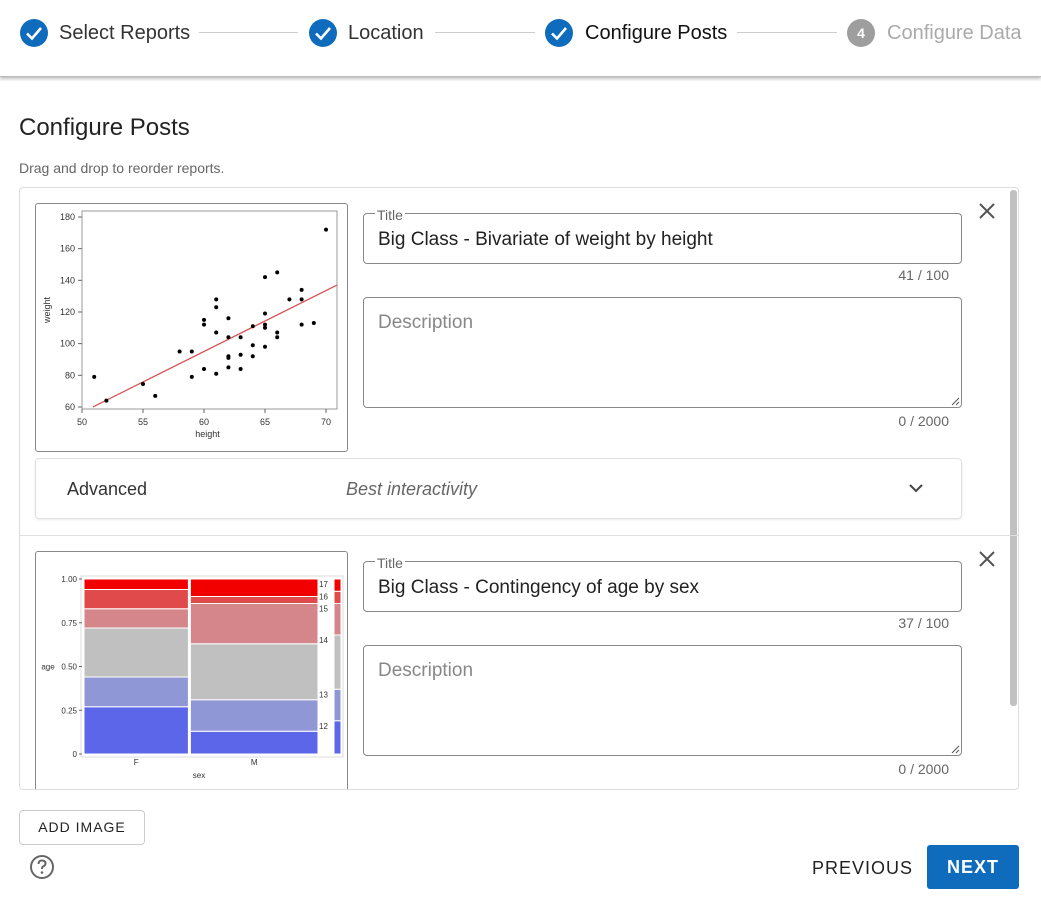 Image resolution: width=1041 pixels, height=899 pixels. Describe the element at coordinates (136, 762) in the screenshot. I see `x-tick-label: F` at that location.